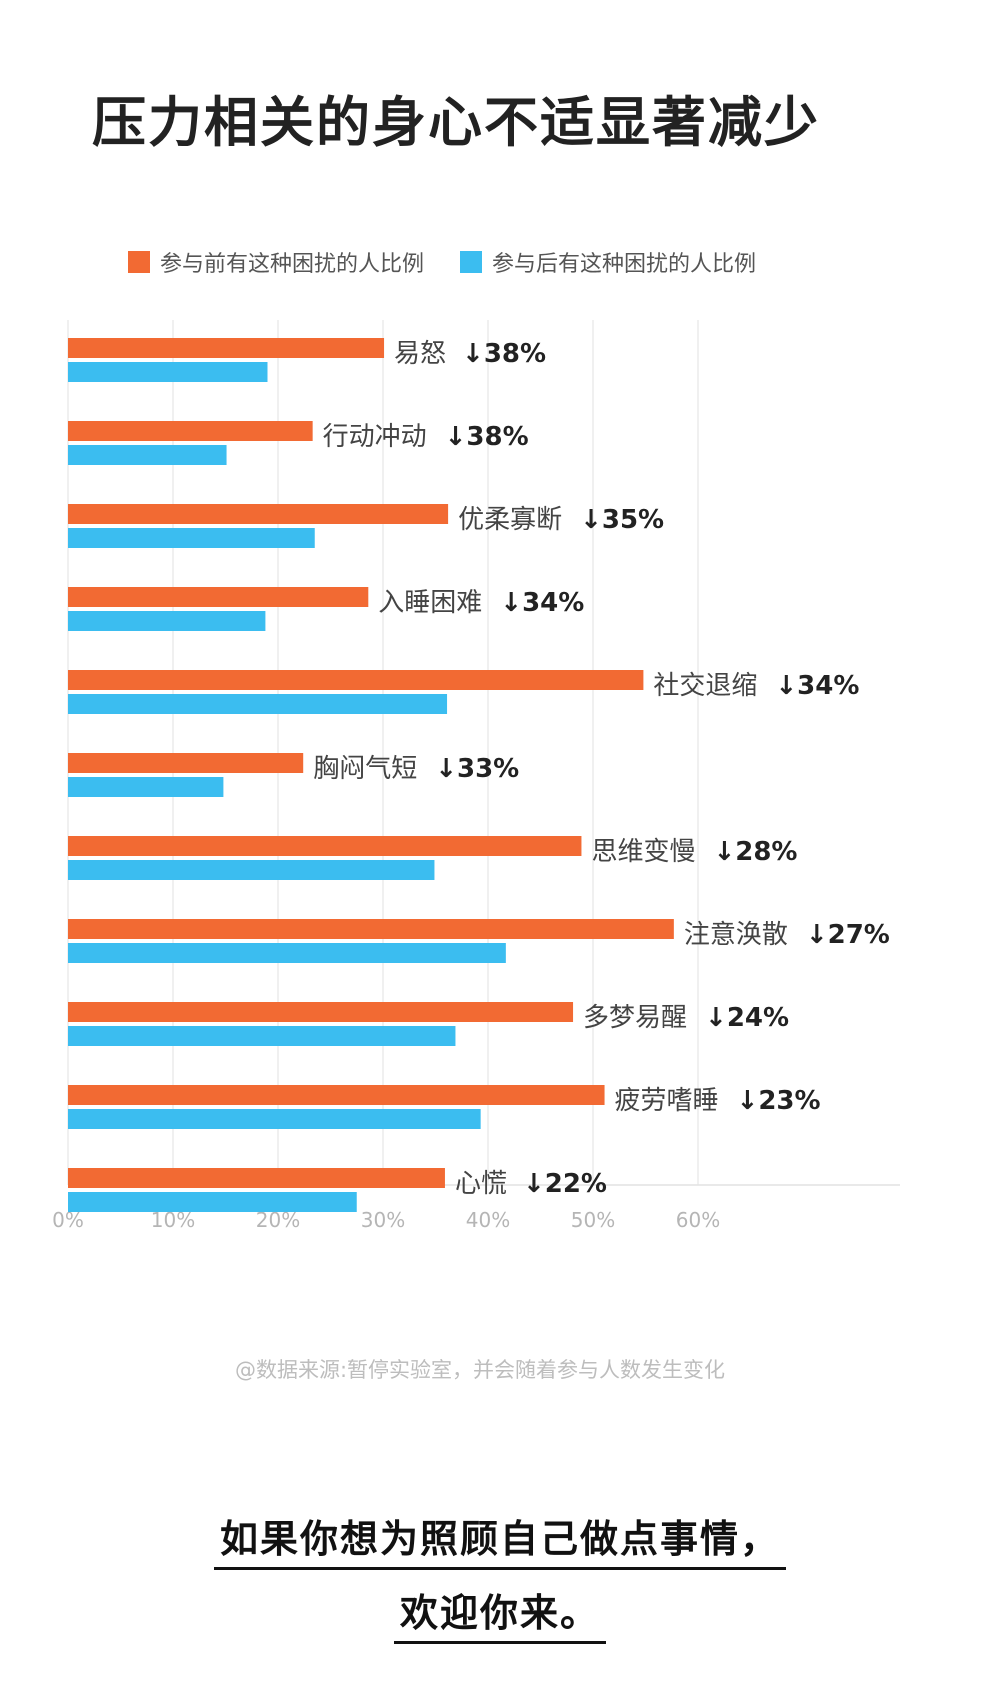  Describe the element at coordinates (139, 262) in the screenshot. I see `legend-swatch-before` at that location.